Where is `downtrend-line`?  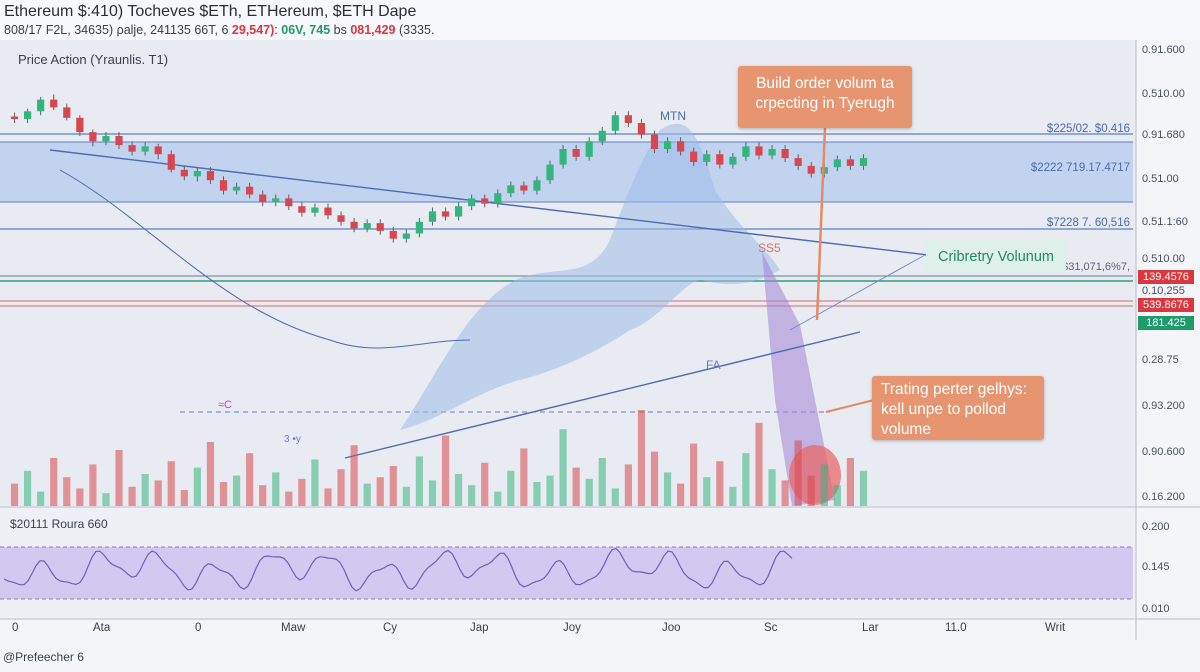 downtrend-line is located at coordinates (522, 206).